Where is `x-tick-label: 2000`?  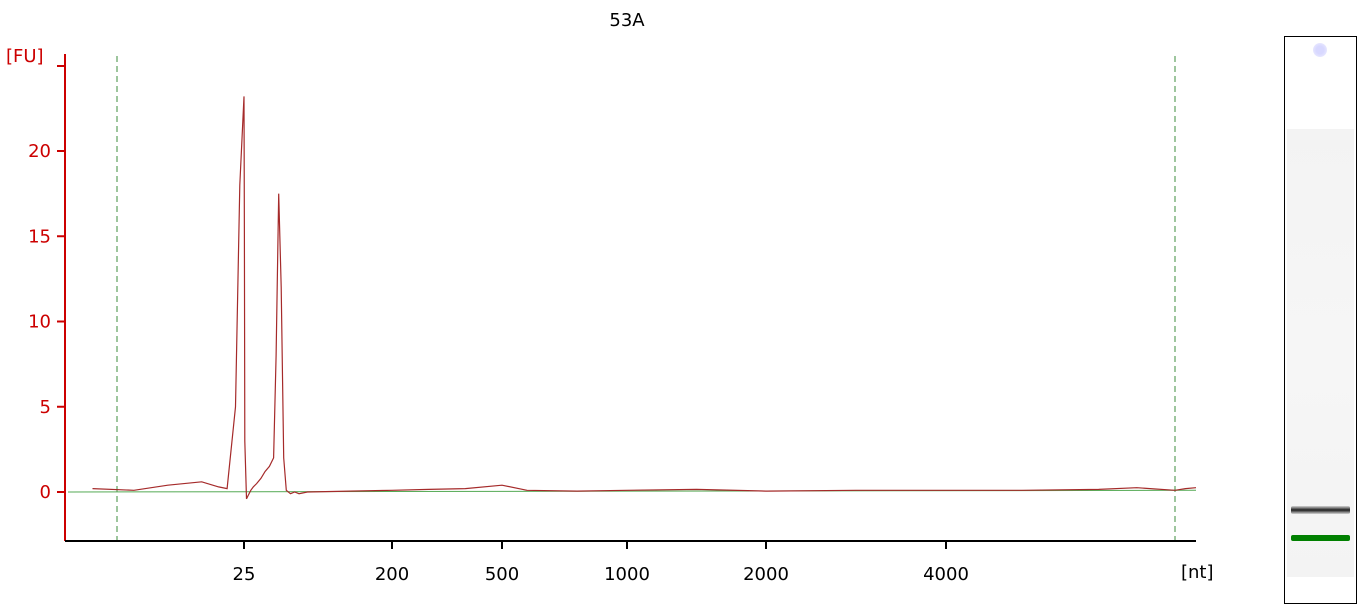 x-tick-label: 2000 is located at coordinates (766, 574).